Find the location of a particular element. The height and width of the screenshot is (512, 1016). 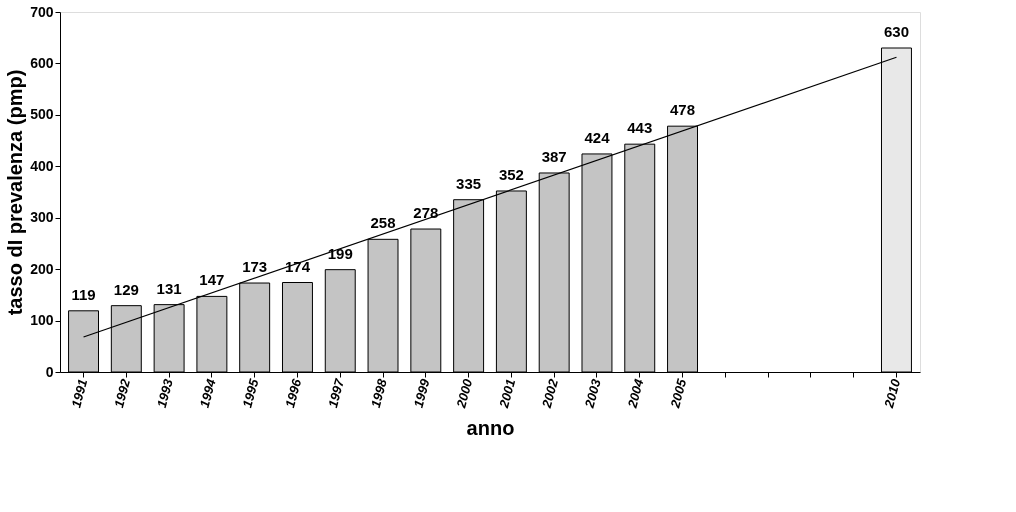

y-tick-label: 300 is located at coordinates (42, 217).